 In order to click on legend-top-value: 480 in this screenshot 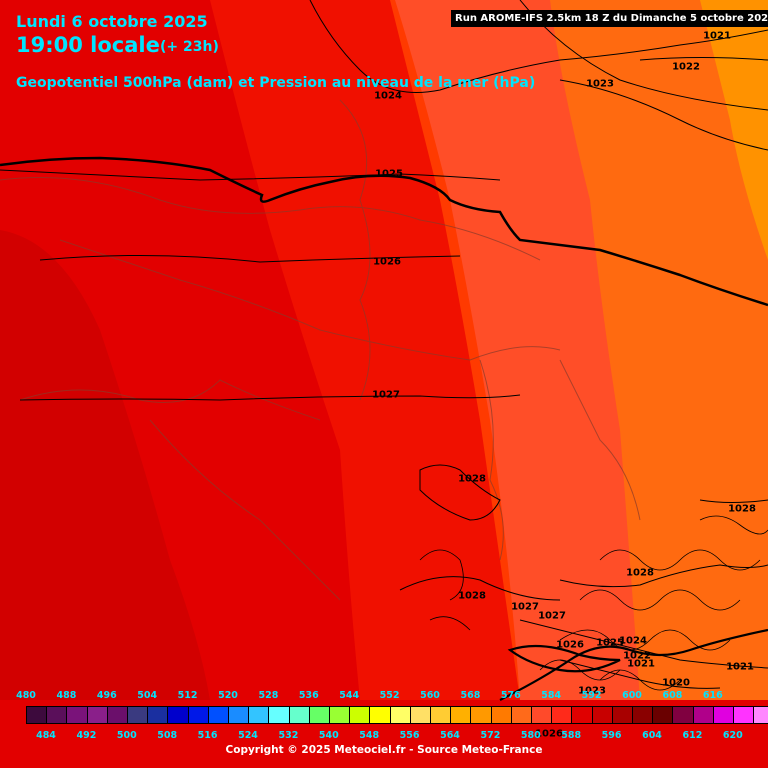, I will do `click(26, 695)`.